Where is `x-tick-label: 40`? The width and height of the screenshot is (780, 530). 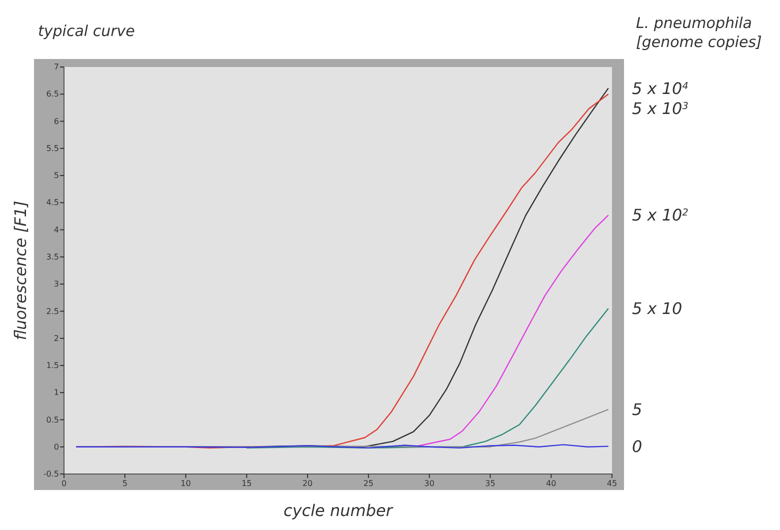 x-tick-label: 40 is located at coordinates (551, 483).